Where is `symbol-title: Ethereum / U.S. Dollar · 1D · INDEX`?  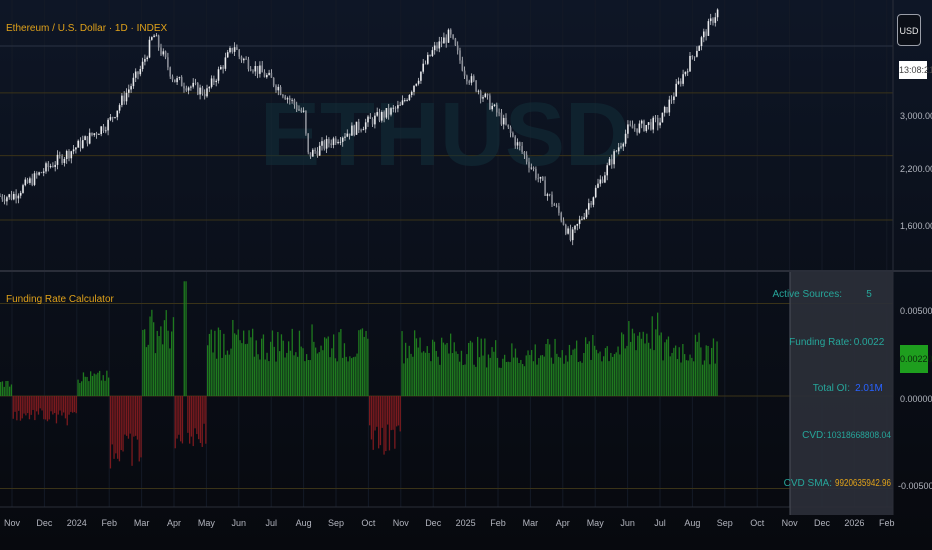 symbol-title: Ethereum / U.S. Dollar · 1D · INDEX is located at coordinates (86, 28).